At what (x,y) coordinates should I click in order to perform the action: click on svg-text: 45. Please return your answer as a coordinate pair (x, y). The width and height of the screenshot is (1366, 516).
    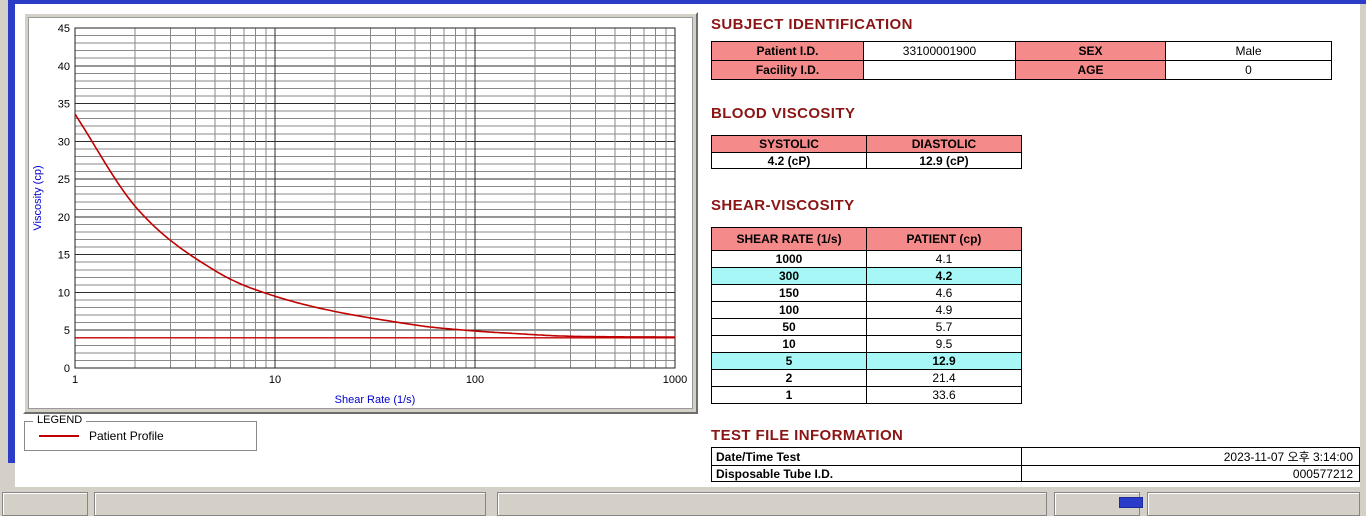
    Looking at the image, I should click on (64, 29).